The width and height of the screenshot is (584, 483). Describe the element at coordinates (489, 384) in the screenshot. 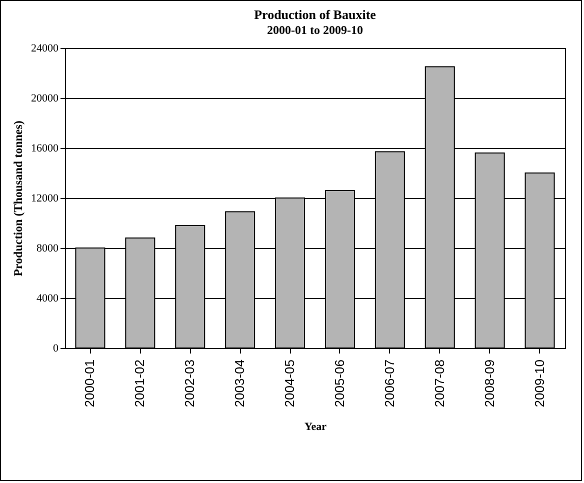

I see `x-tick-label: 2008-09` at that location.